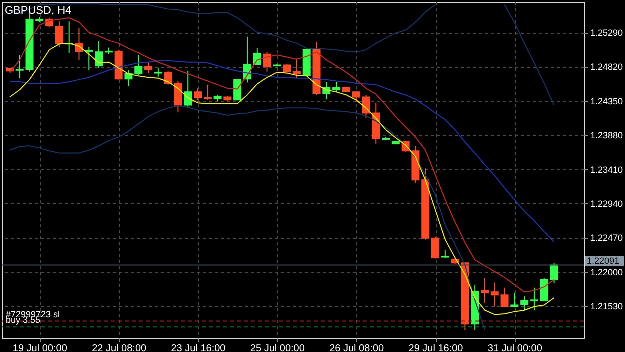 The image size is (625, 352). I want to click on x-tick-label: 19 Jul 00:00, so click(40, 348).